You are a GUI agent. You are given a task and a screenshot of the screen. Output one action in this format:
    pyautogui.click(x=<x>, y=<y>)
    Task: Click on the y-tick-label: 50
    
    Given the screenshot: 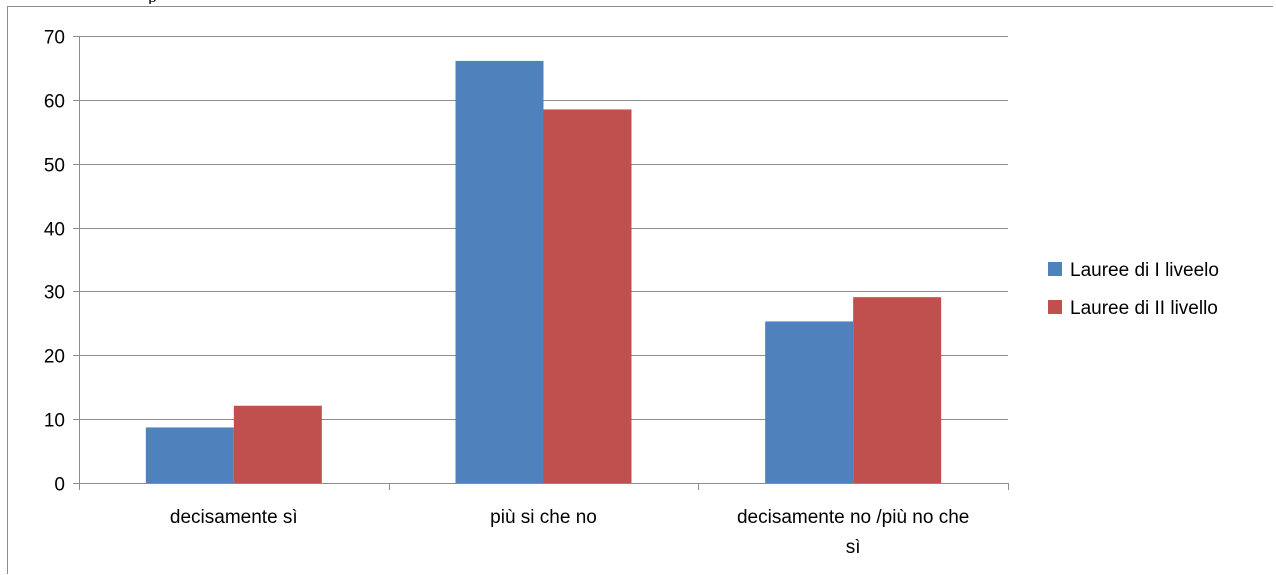 What is the action you would take?
    pyautogui.click(x=54, y=166)
    